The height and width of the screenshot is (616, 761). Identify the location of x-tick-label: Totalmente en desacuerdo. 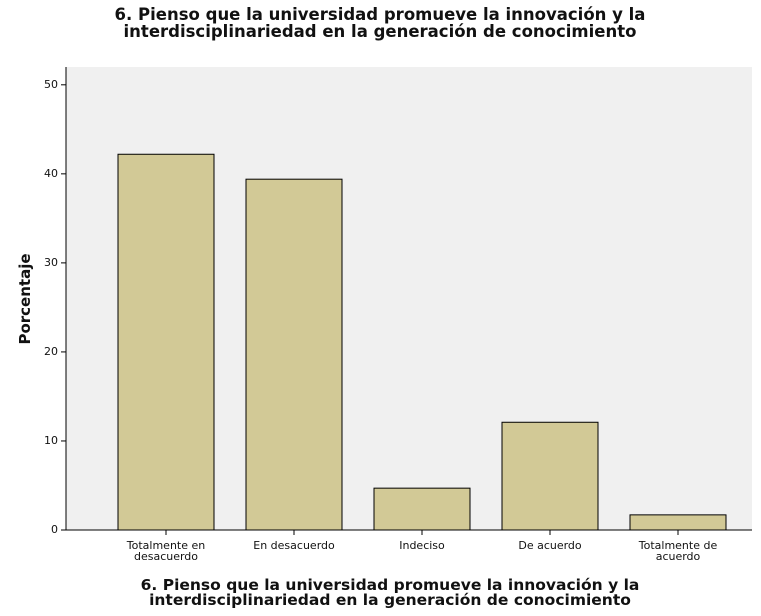
(166, 551).